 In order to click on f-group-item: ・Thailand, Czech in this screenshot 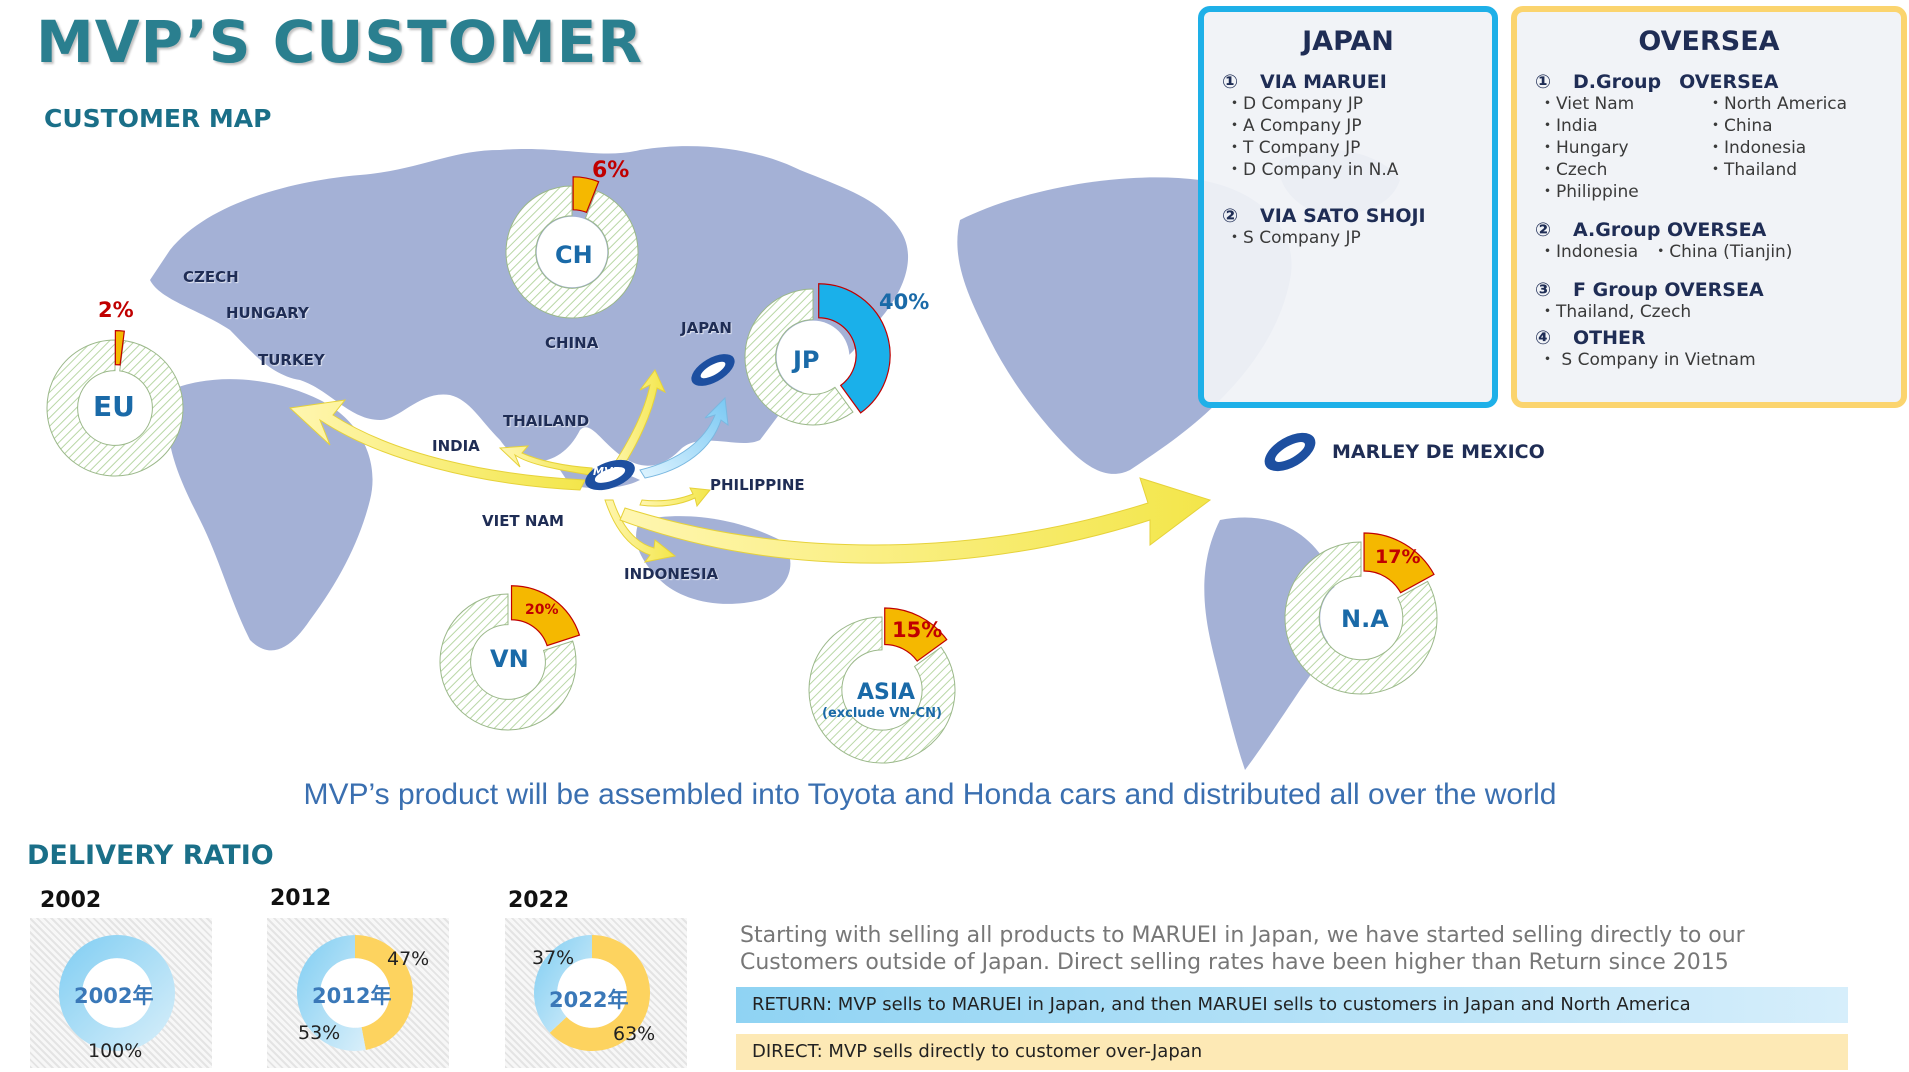, I will do `click(1615, 312)`.